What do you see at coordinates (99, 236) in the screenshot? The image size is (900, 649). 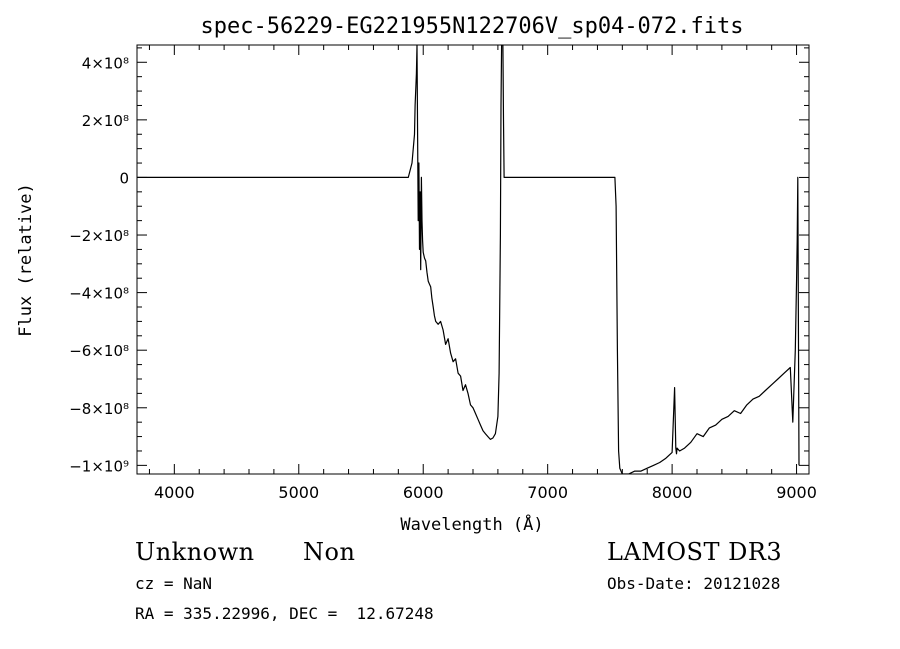 I see `y-tick-label: −2×10⁸` at bounding box center [99, 236].